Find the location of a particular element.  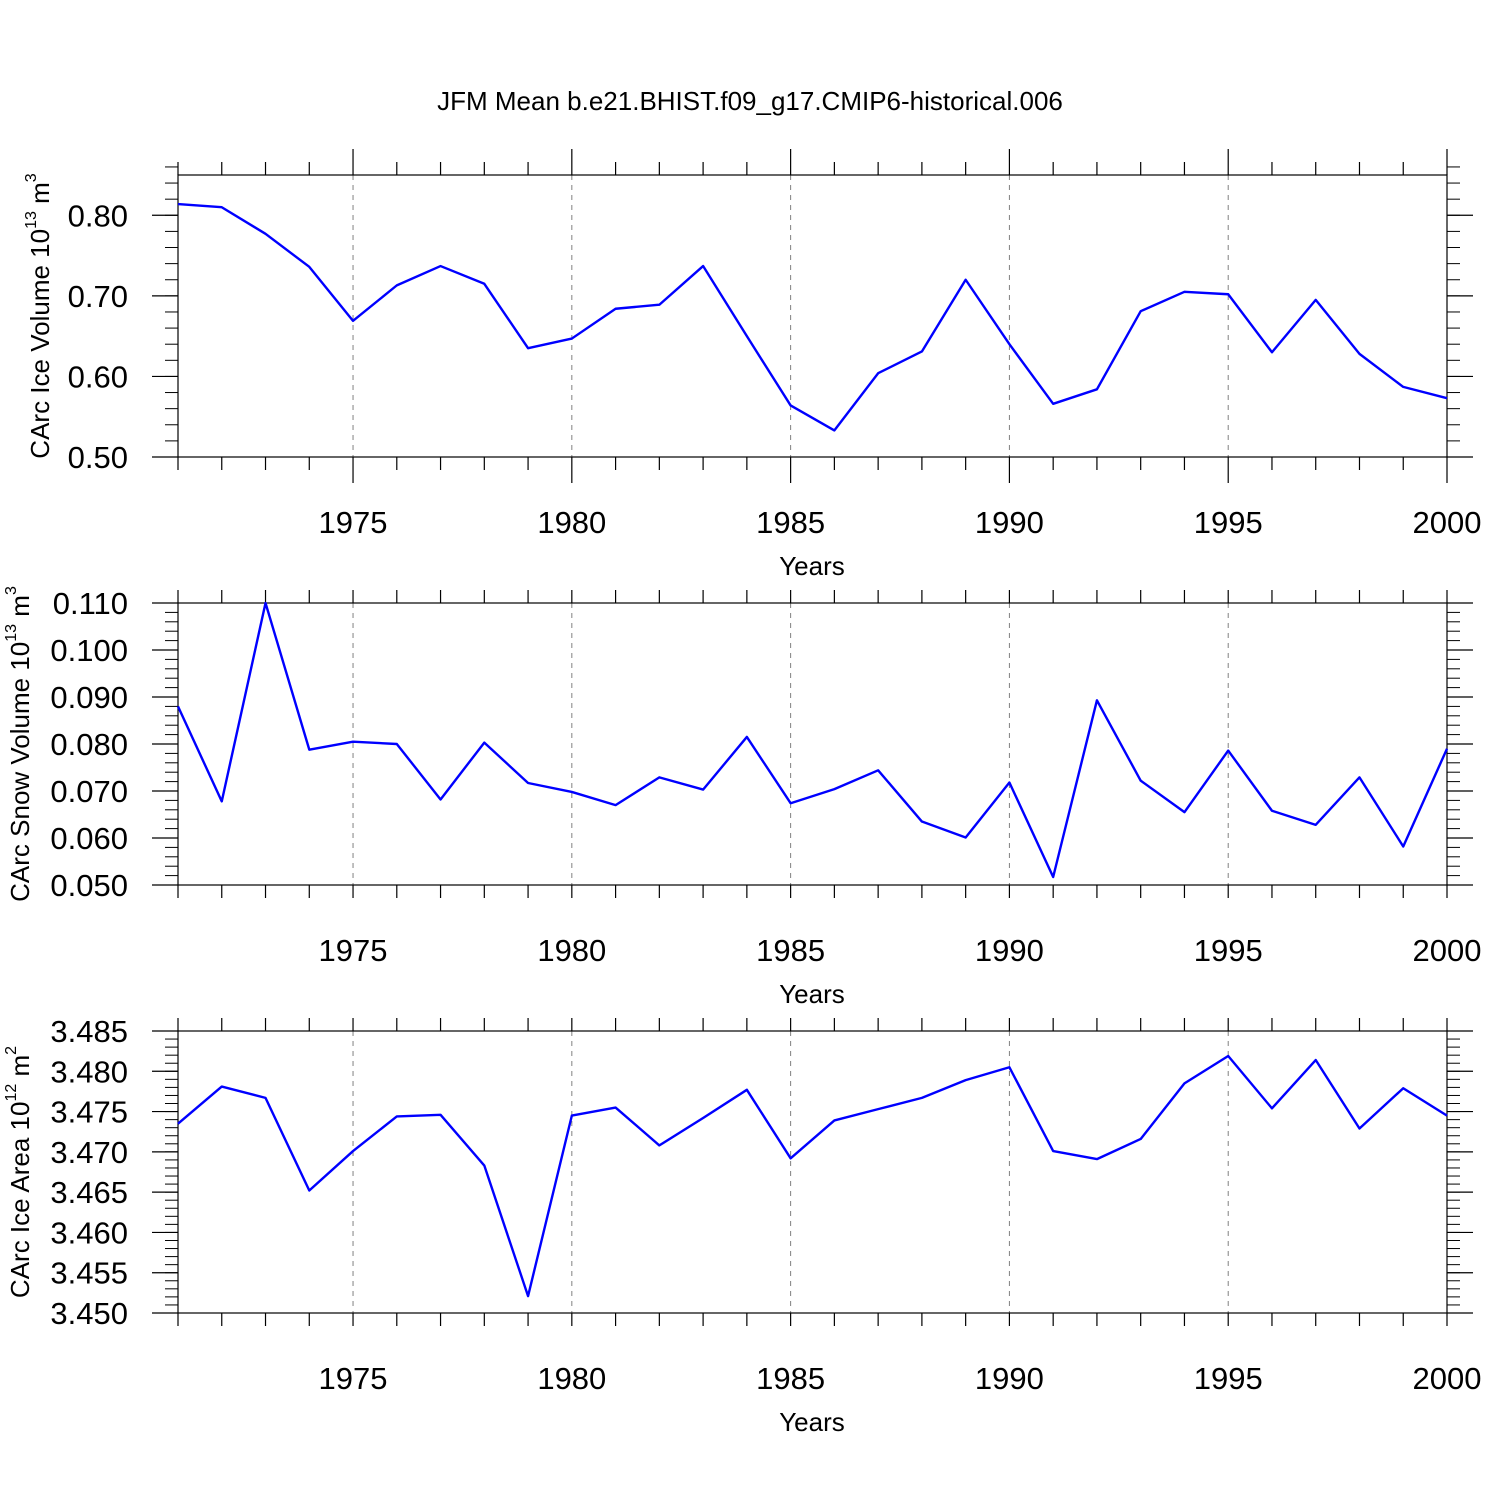

y-tick-label: 3.460 is located at coordinates (89, 1232).